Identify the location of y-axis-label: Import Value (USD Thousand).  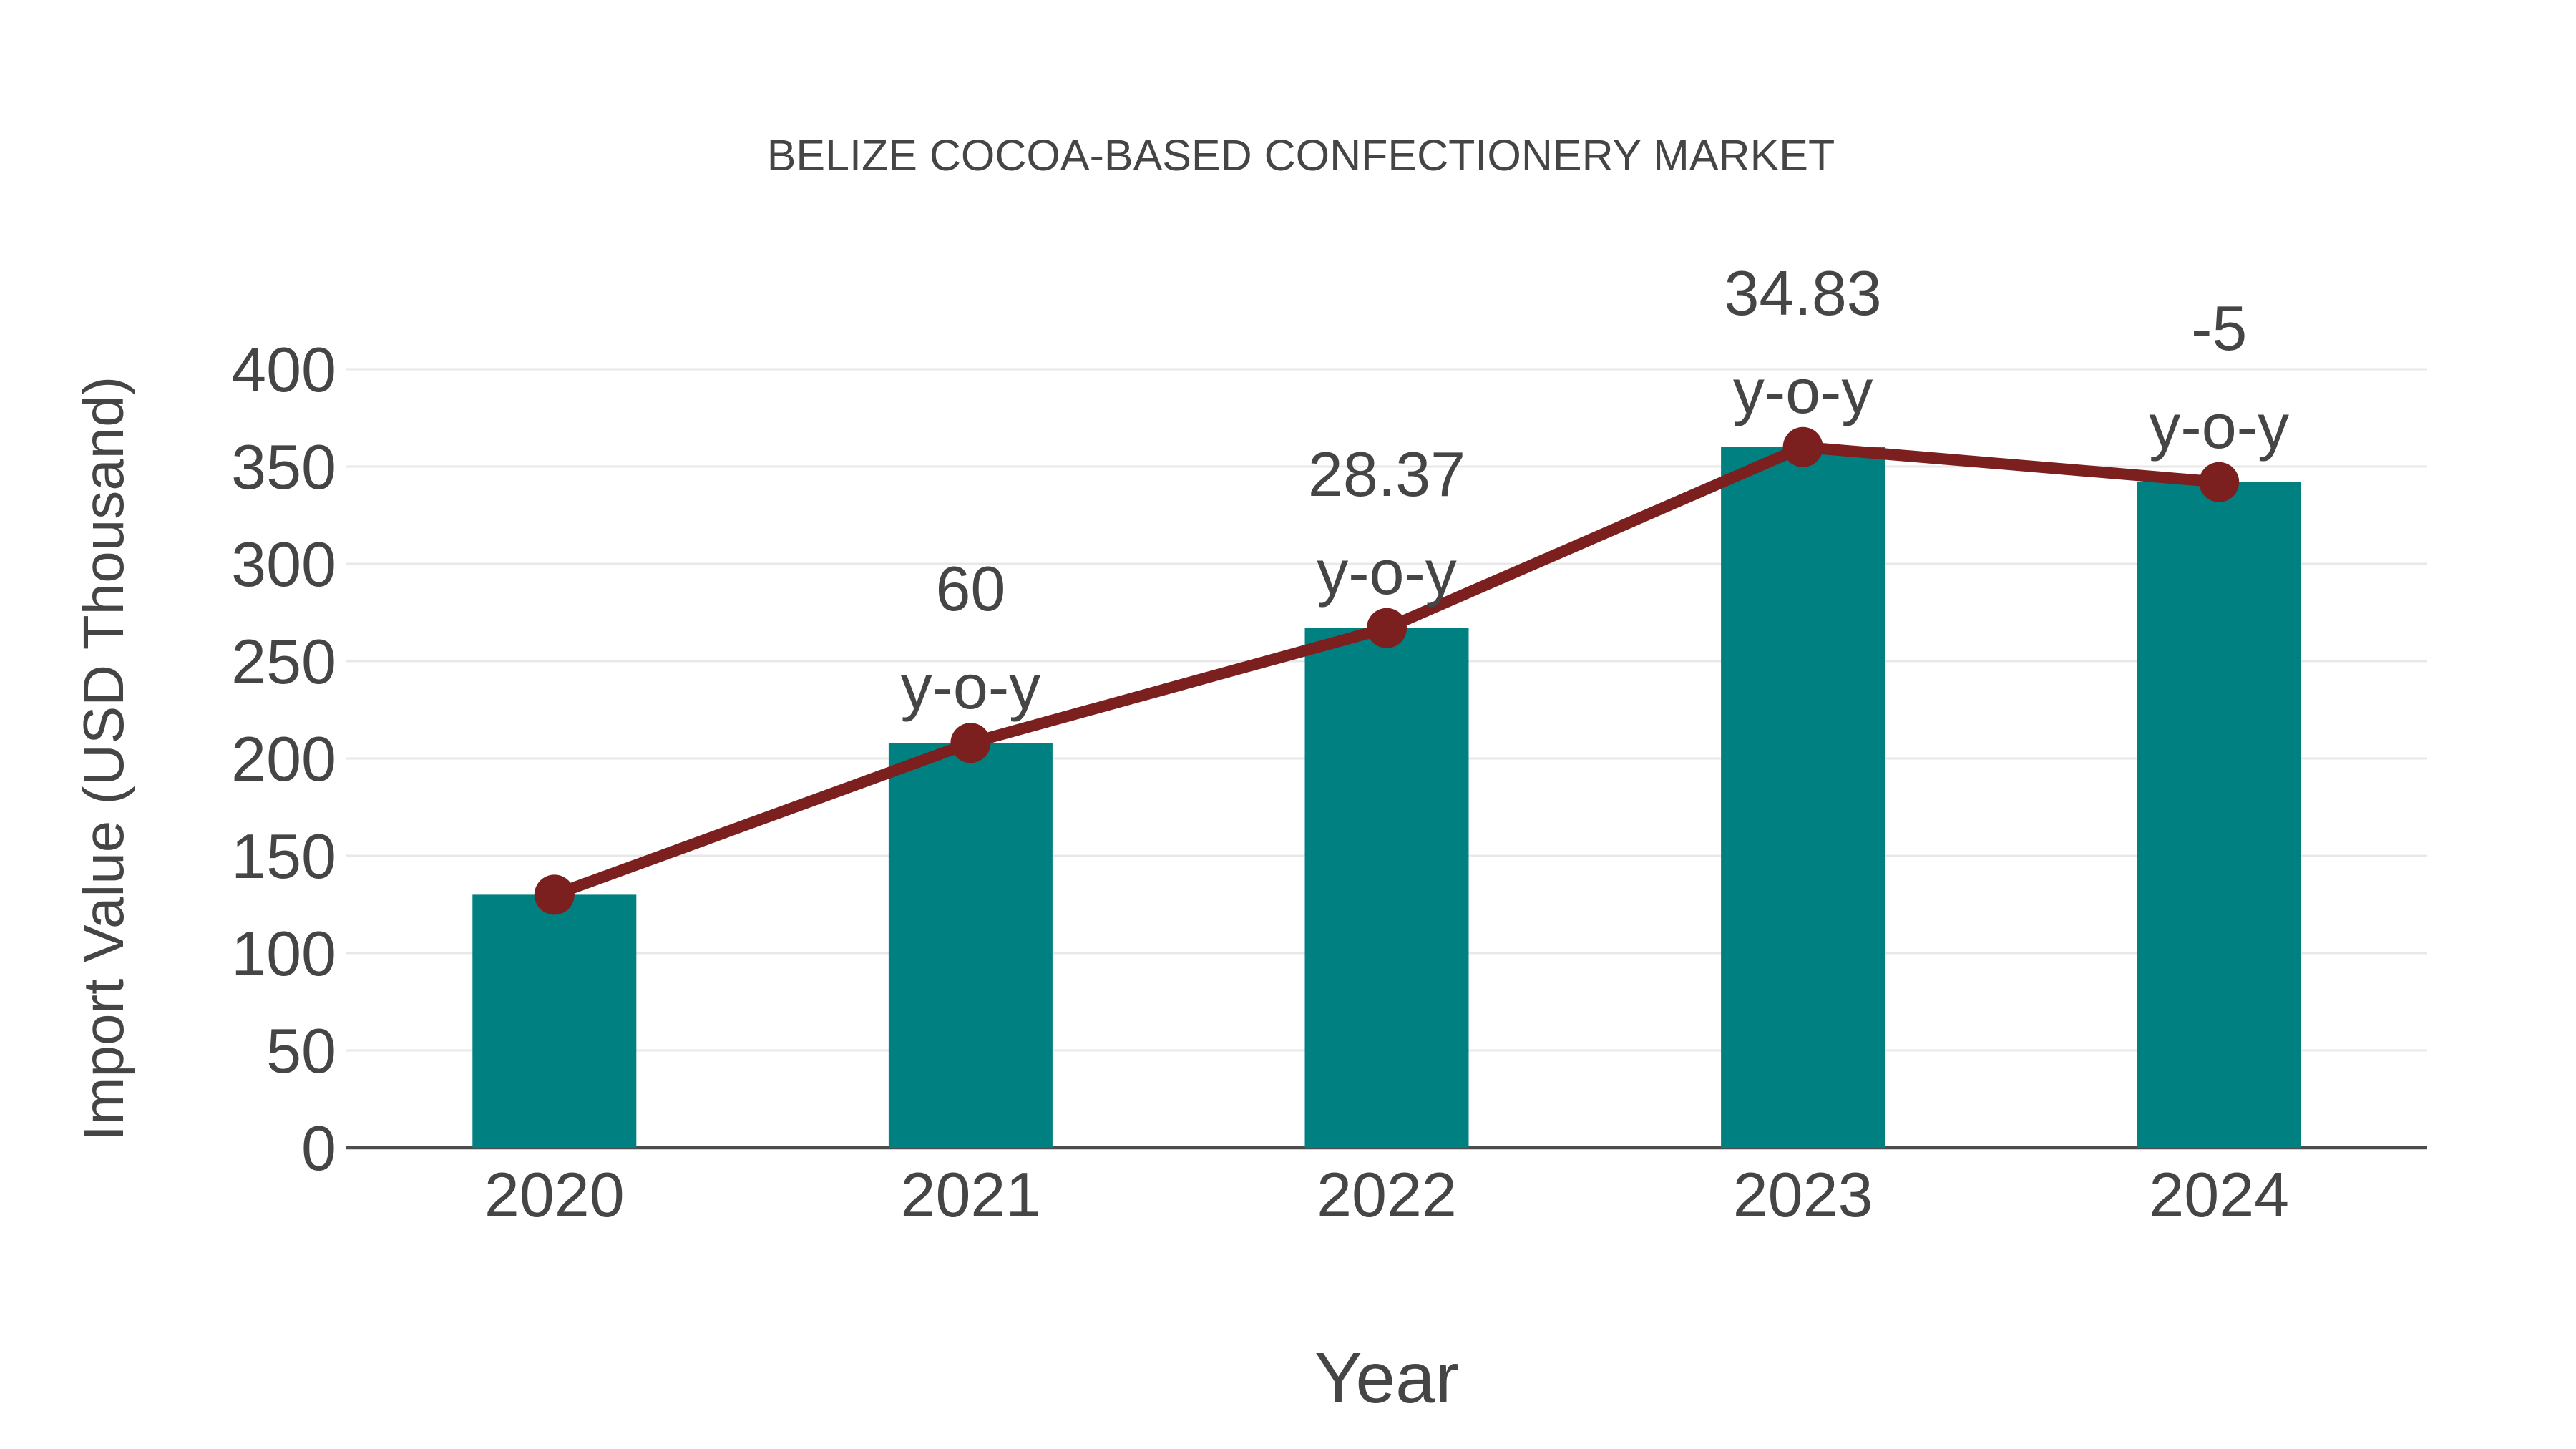
(103, 758).